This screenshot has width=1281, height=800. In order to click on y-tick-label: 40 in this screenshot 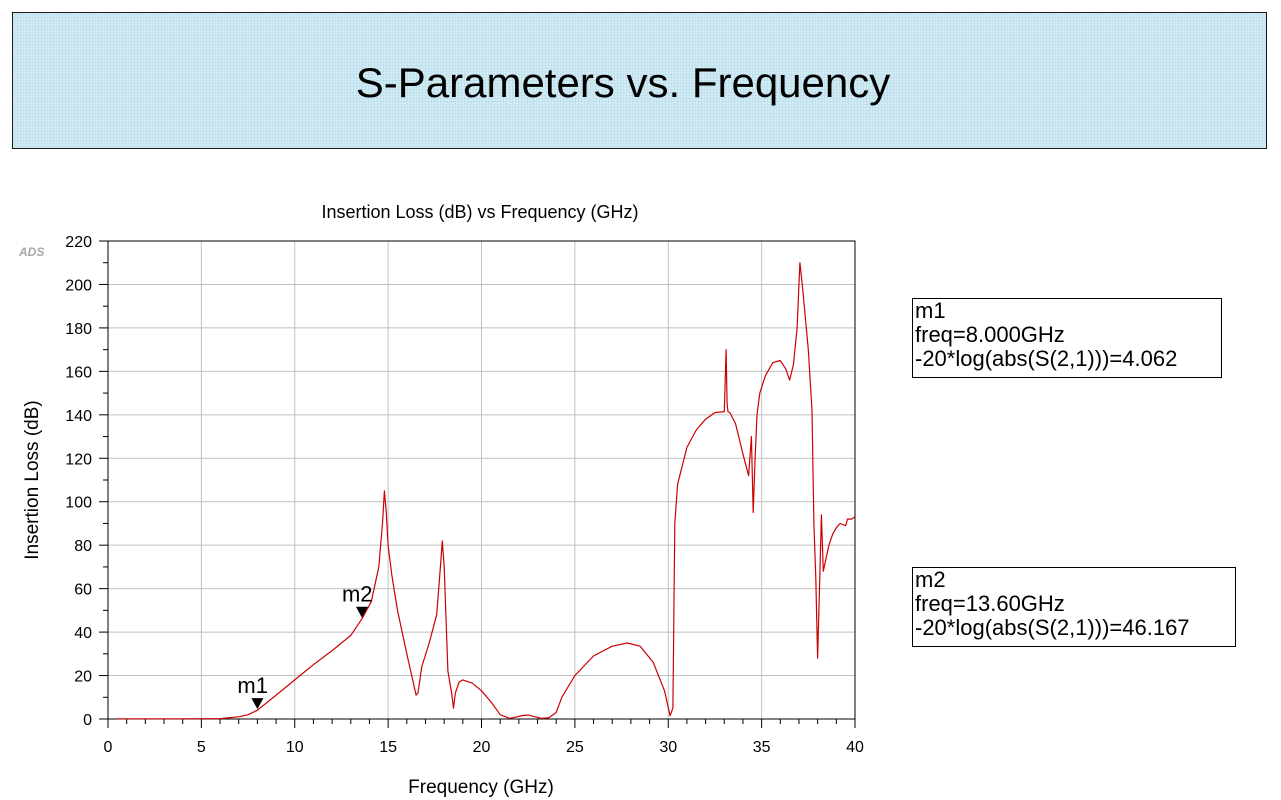, I will do `click(83, 633)`.